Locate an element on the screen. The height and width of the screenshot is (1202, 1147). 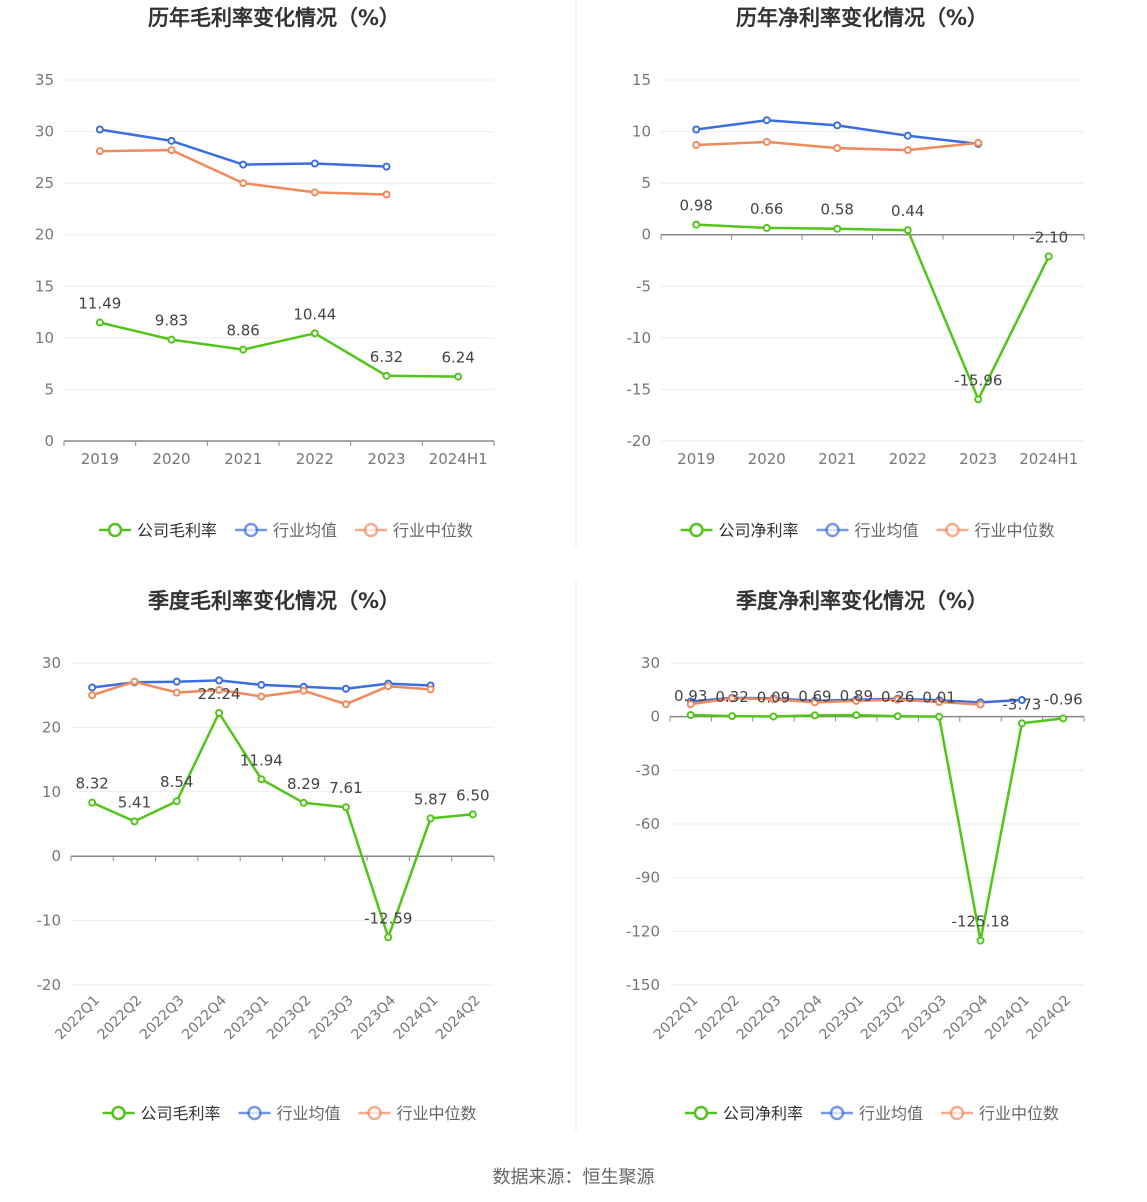
chart-title: 历年毛利率变化情况（%） is located at coordinates (274, 18).